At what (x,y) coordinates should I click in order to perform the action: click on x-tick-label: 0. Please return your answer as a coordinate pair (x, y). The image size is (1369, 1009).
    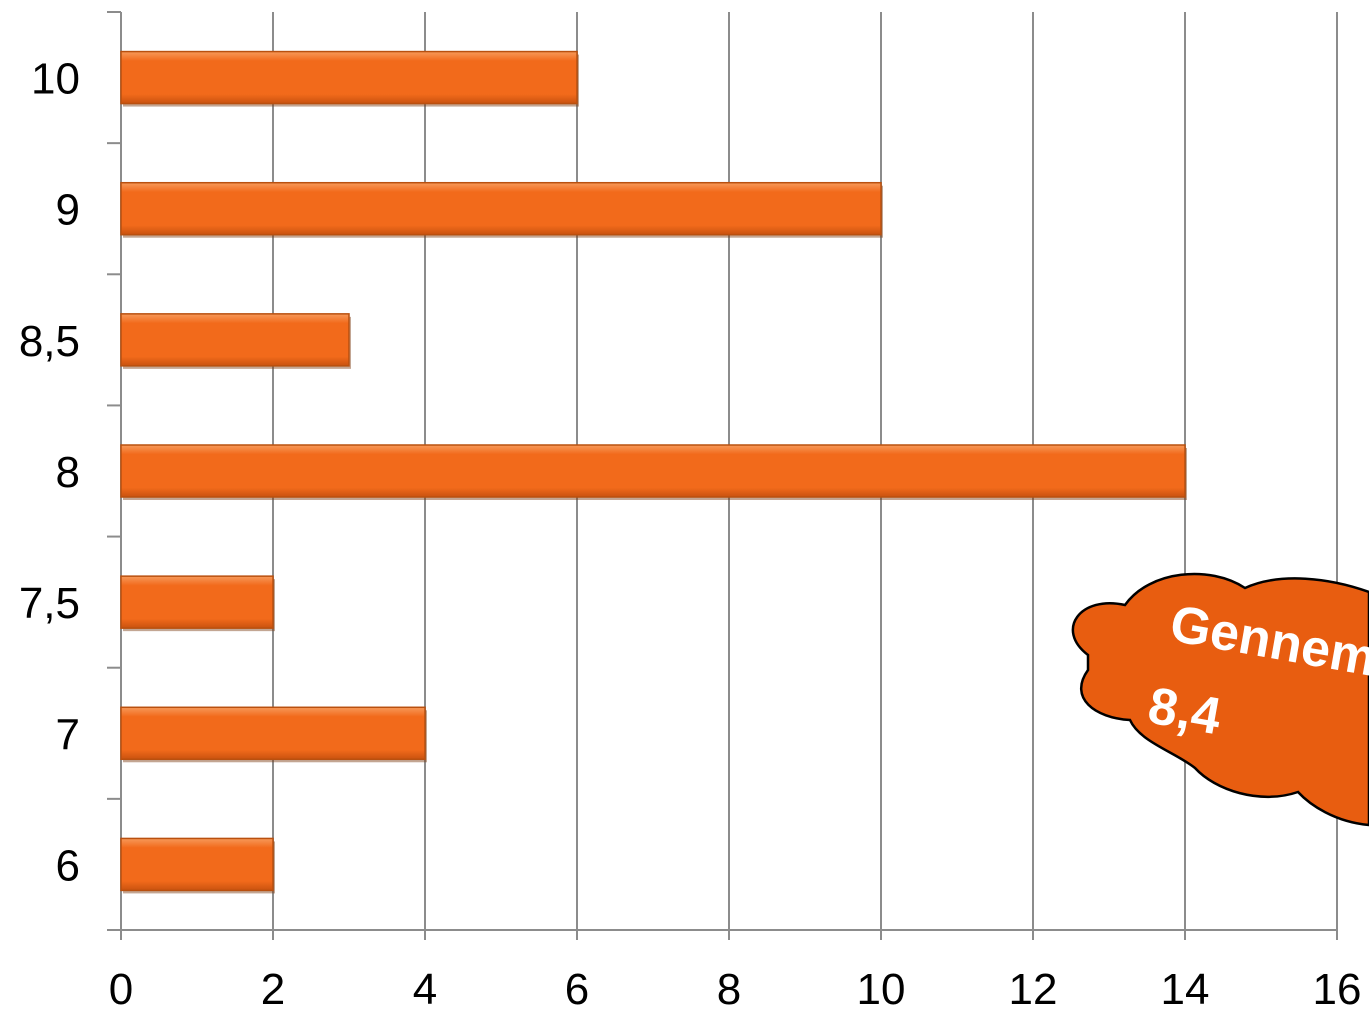
    Looking at the image, I should click on (121, 987).